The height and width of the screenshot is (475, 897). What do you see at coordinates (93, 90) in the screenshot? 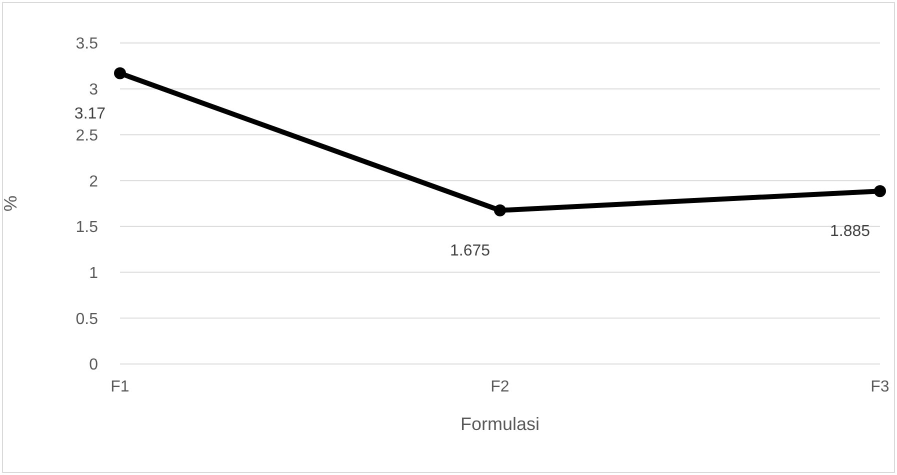
I see `y-tick-label: 3` at bounding box center [93, 90].